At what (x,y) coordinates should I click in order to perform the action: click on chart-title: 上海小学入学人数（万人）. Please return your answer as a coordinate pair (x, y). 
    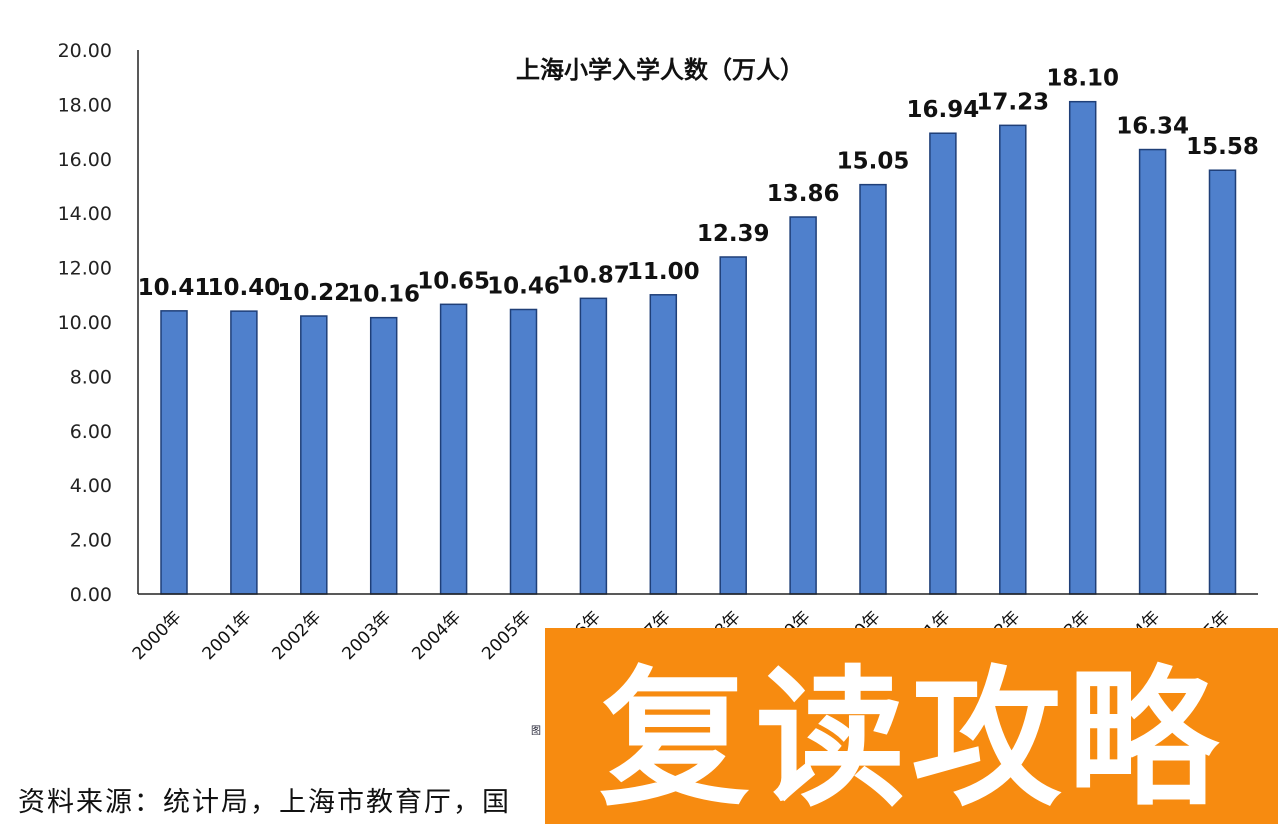
    Looking at the image, I should click on (660, 70).